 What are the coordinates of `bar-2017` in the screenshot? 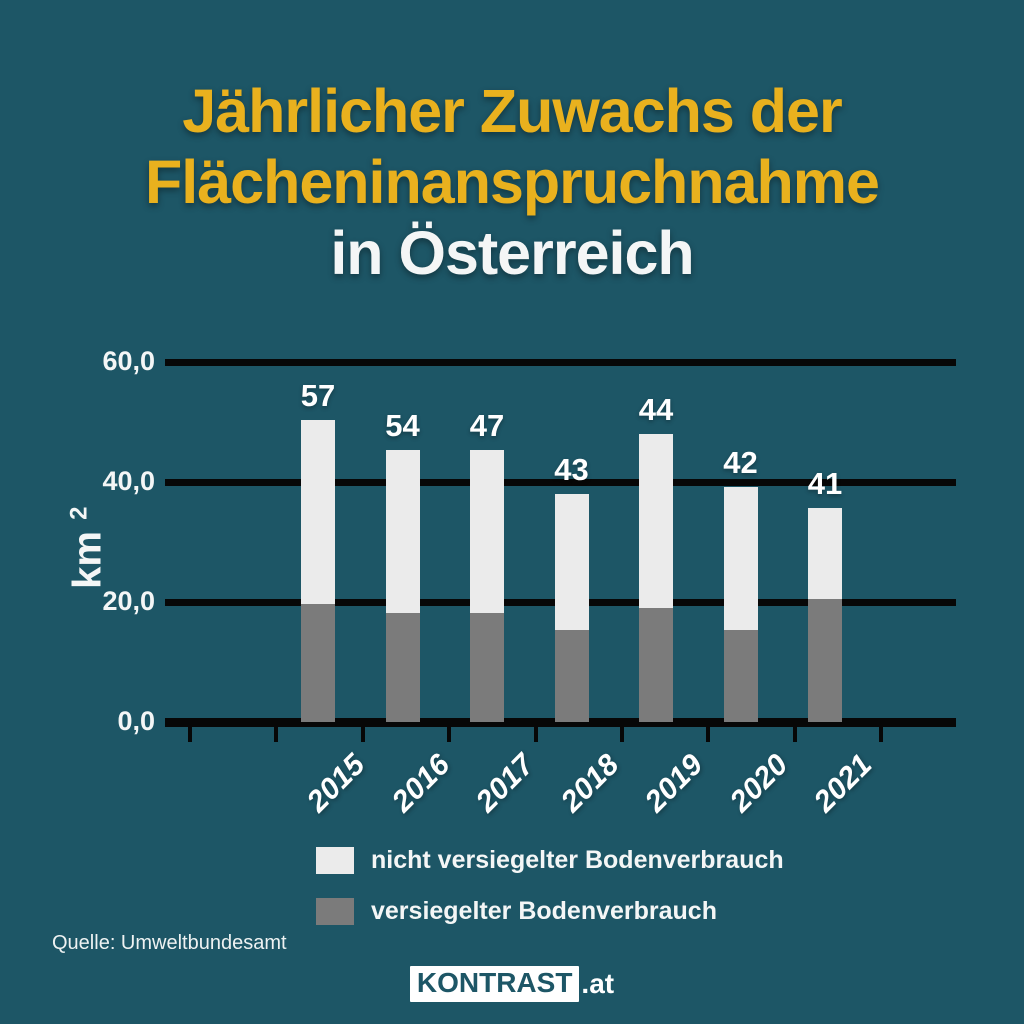 It's located at (487, 586).